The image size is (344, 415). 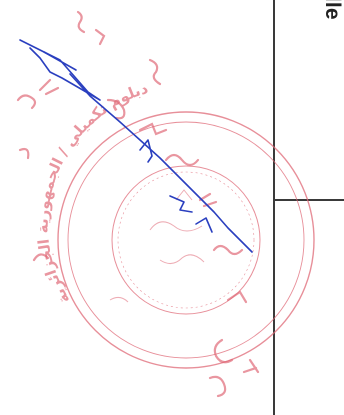 I want to click on table-vertical-rule, so click(x=274, y=207).